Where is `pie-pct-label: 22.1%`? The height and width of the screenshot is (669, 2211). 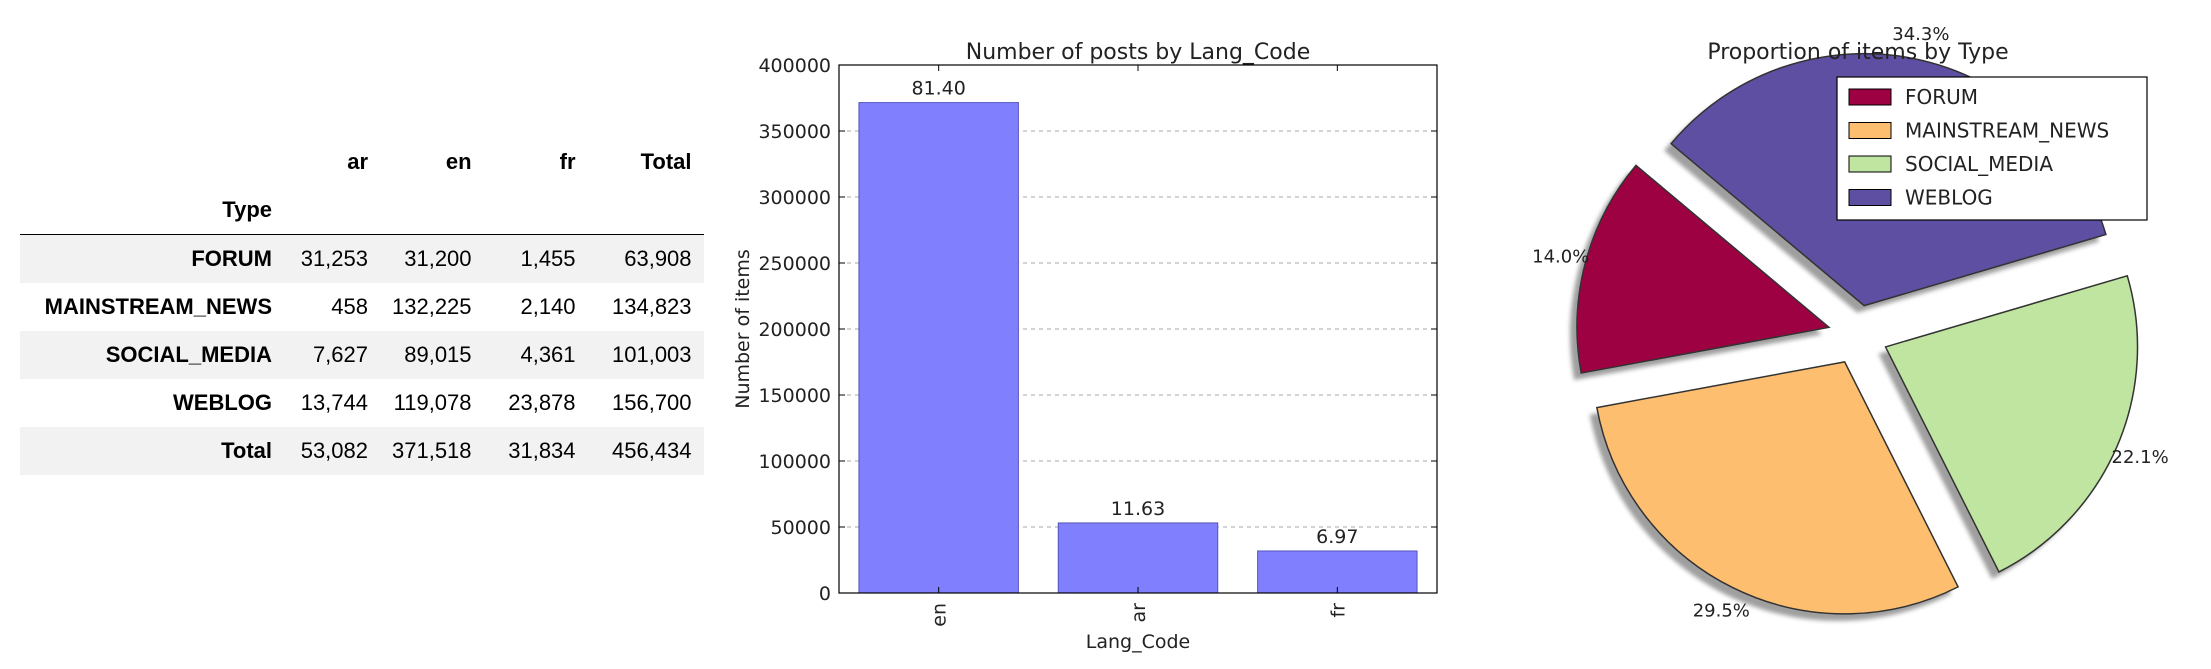 pie-pct-label: 22.1% is located at coordinates (2140, 457).